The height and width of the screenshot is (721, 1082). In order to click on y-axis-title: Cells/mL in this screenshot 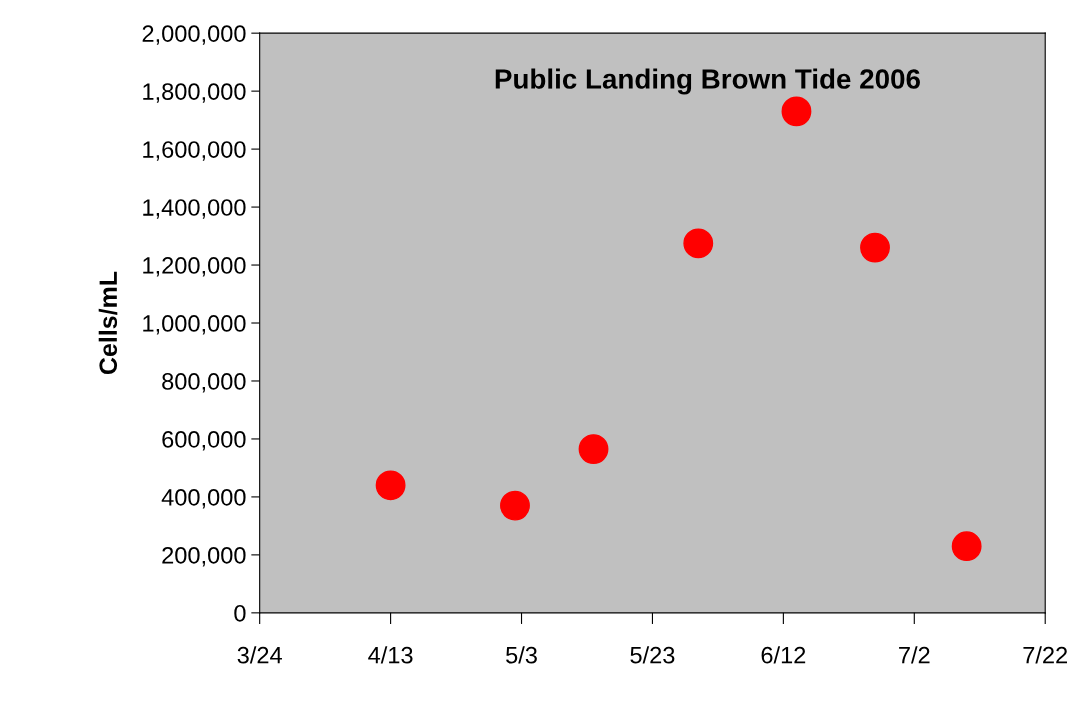, I will do `click(108, 323)`.